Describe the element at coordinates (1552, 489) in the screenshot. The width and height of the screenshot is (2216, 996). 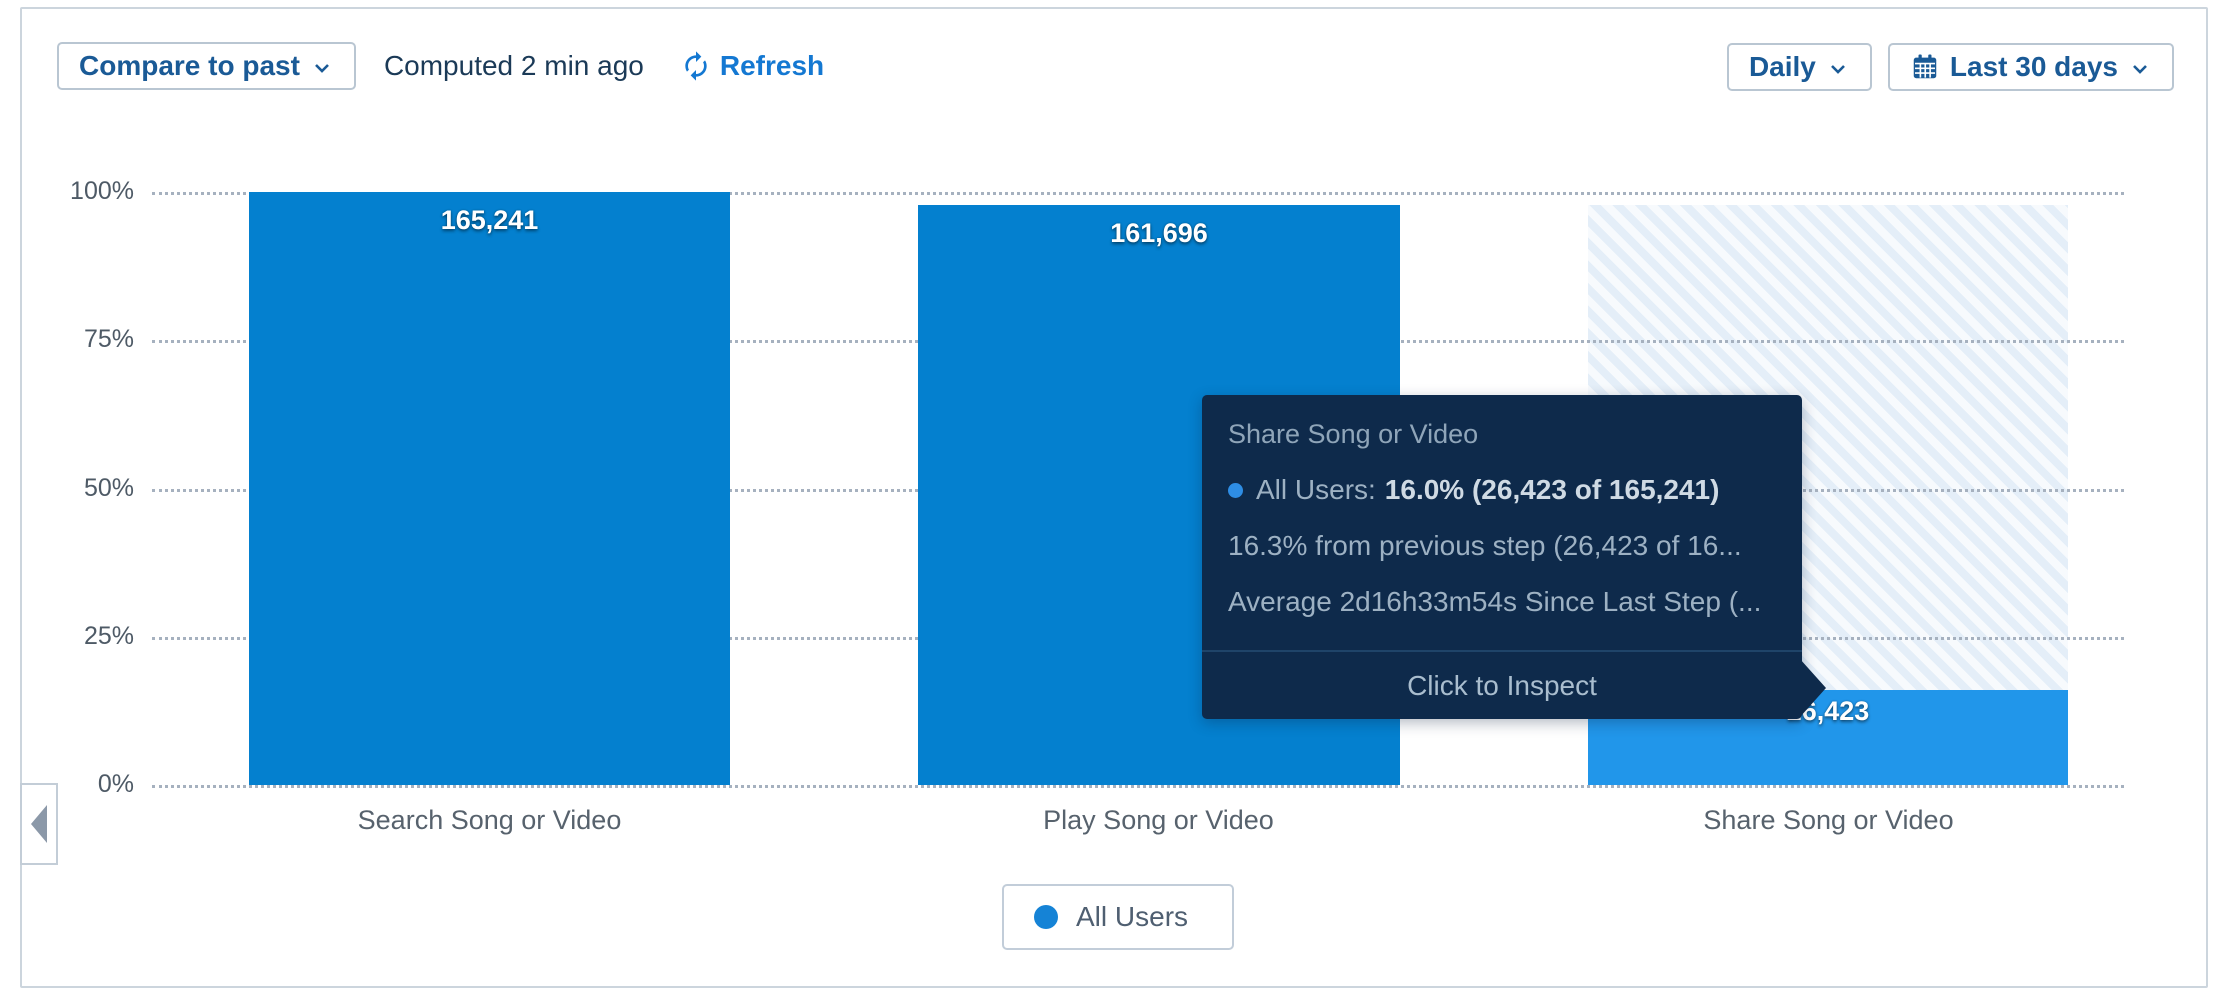
I see `tooltip-series-value: 16.0% (26,423 of 165,241)` at that location.